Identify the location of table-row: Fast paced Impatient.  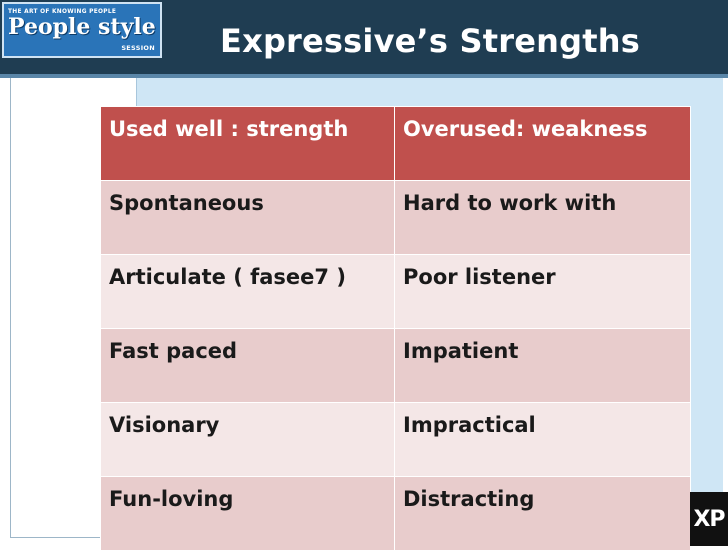
(395, 365).